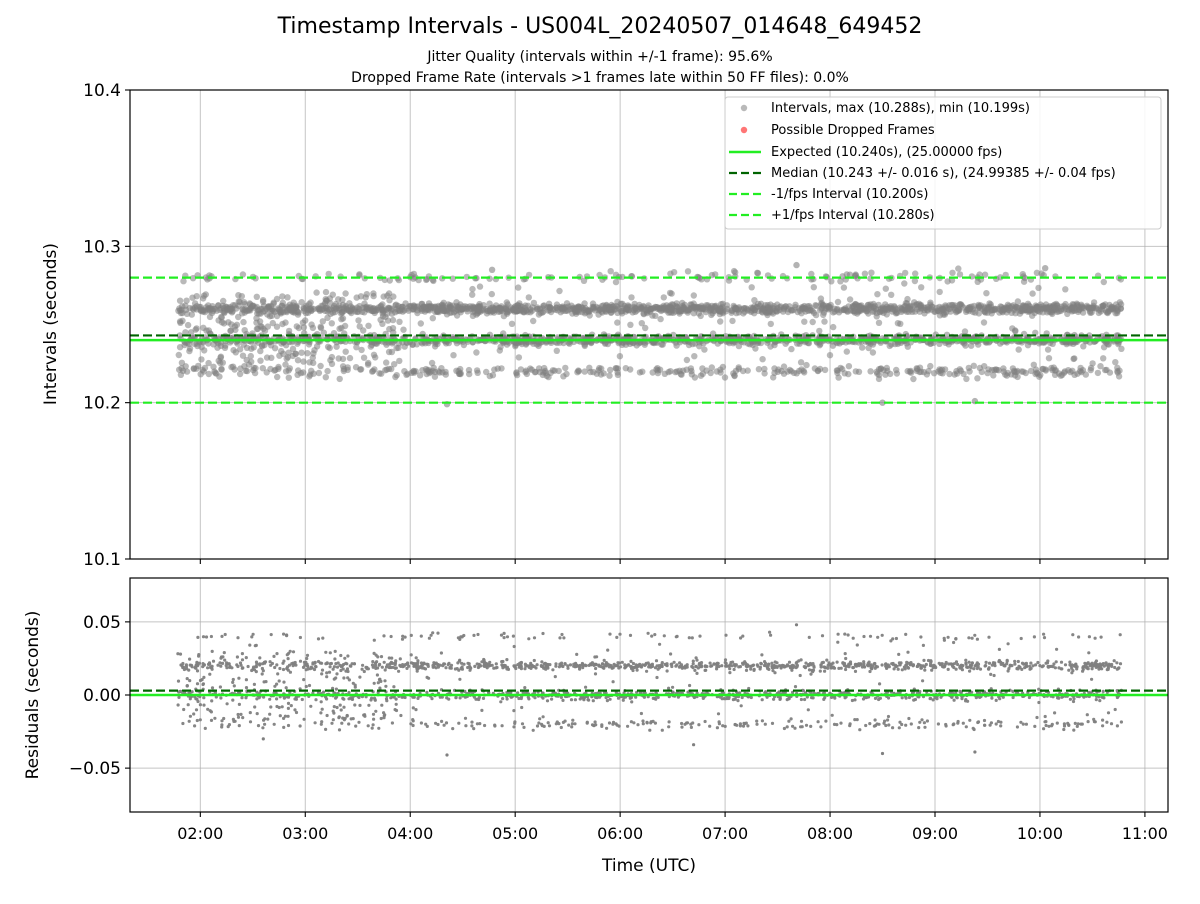  Describe the element at coordinates (106, 325) in the screenshot. I see `intervals-y-ticks: 10.110.210.310.4` at that location.